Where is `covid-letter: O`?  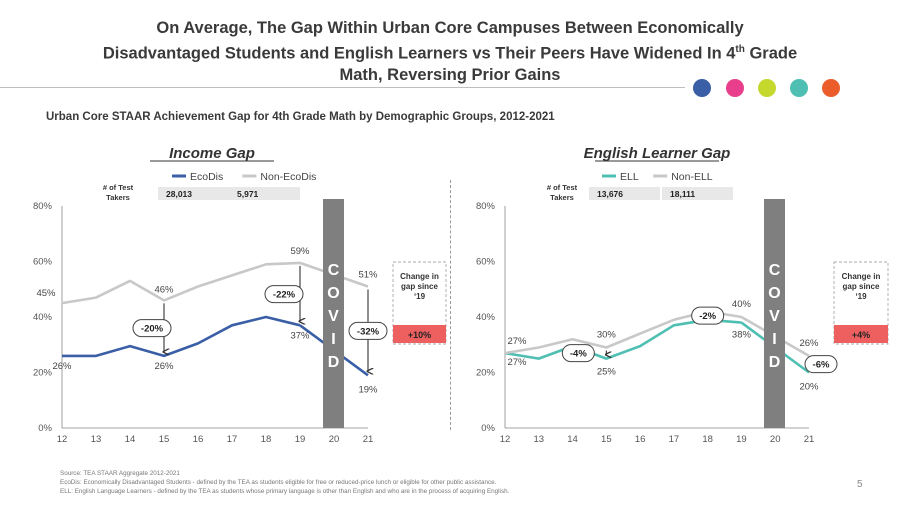
covid-letter: O is located at coordinates (333, 293).